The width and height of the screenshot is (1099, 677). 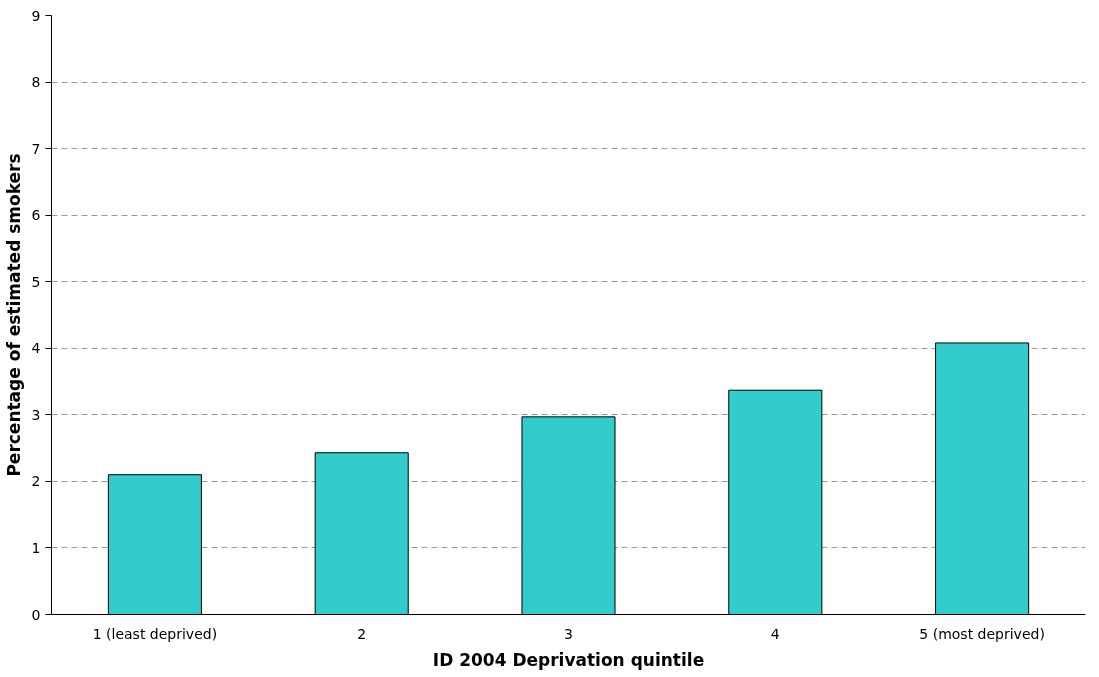 I want to click on y-tick-label: 9, so click(x=36, y=15).